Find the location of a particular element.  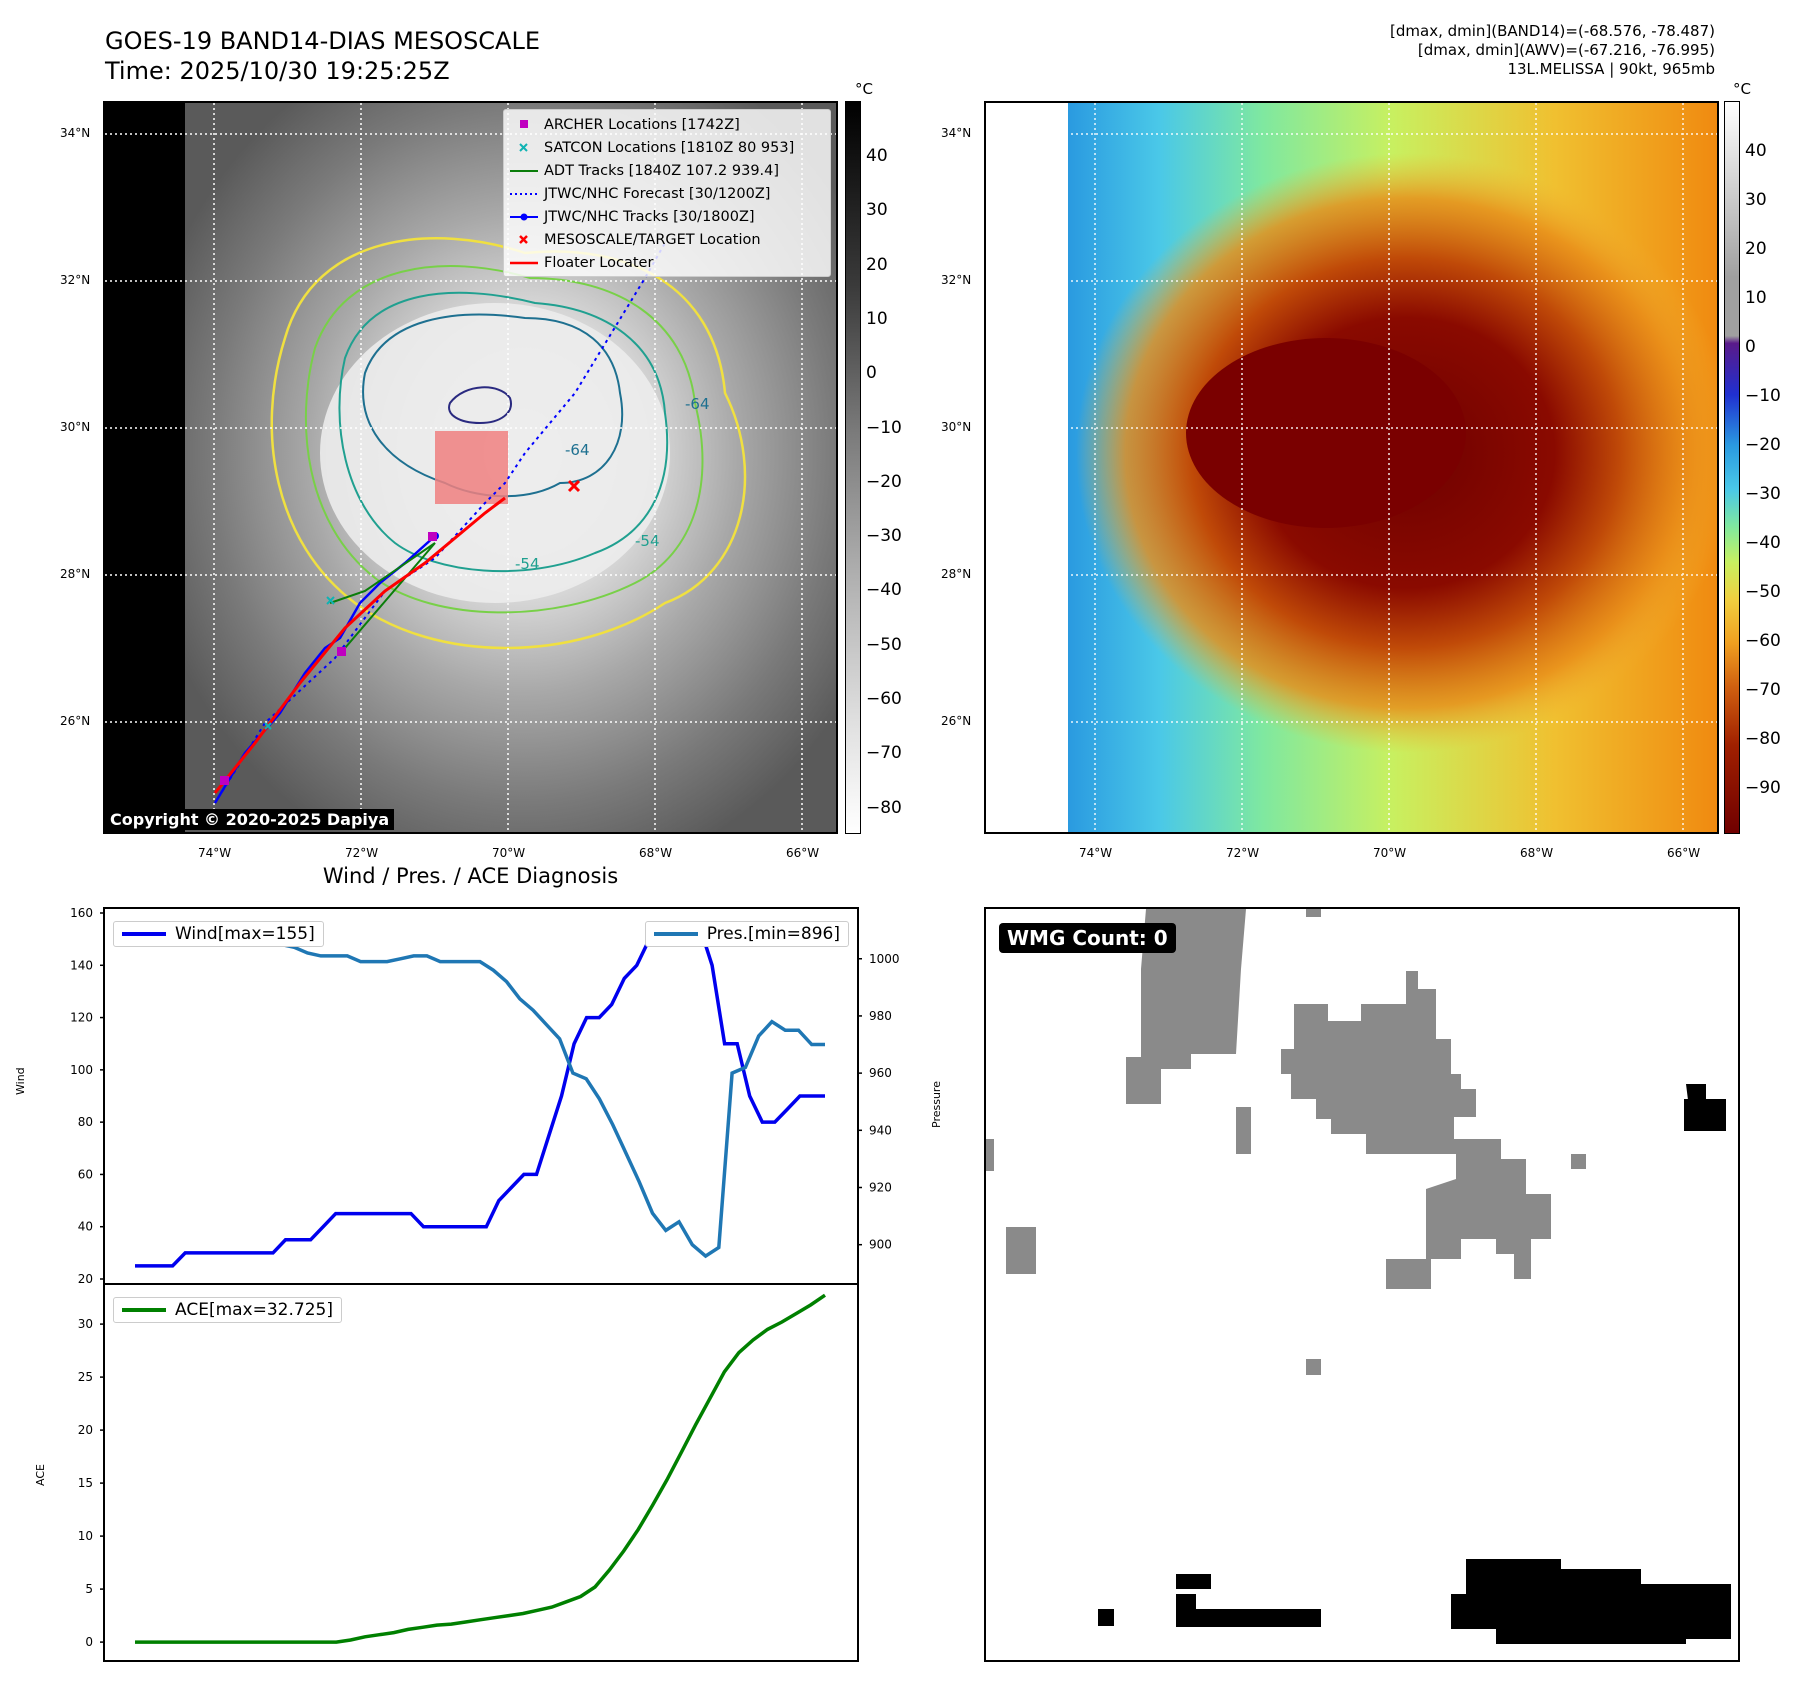

pressure-axis-label: Pressure is located at coordinates (936, 1104).